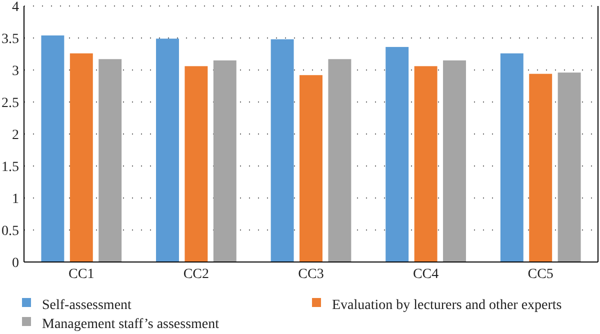  Describe the element at coordinates (10, 231) in the screenshot. I see `y-tick-label: 0.5` at that location.